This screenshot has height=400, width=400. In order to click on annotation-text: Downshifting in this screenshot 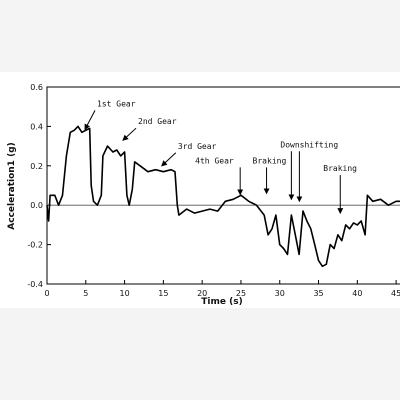, I will do `click(309, 144)`.